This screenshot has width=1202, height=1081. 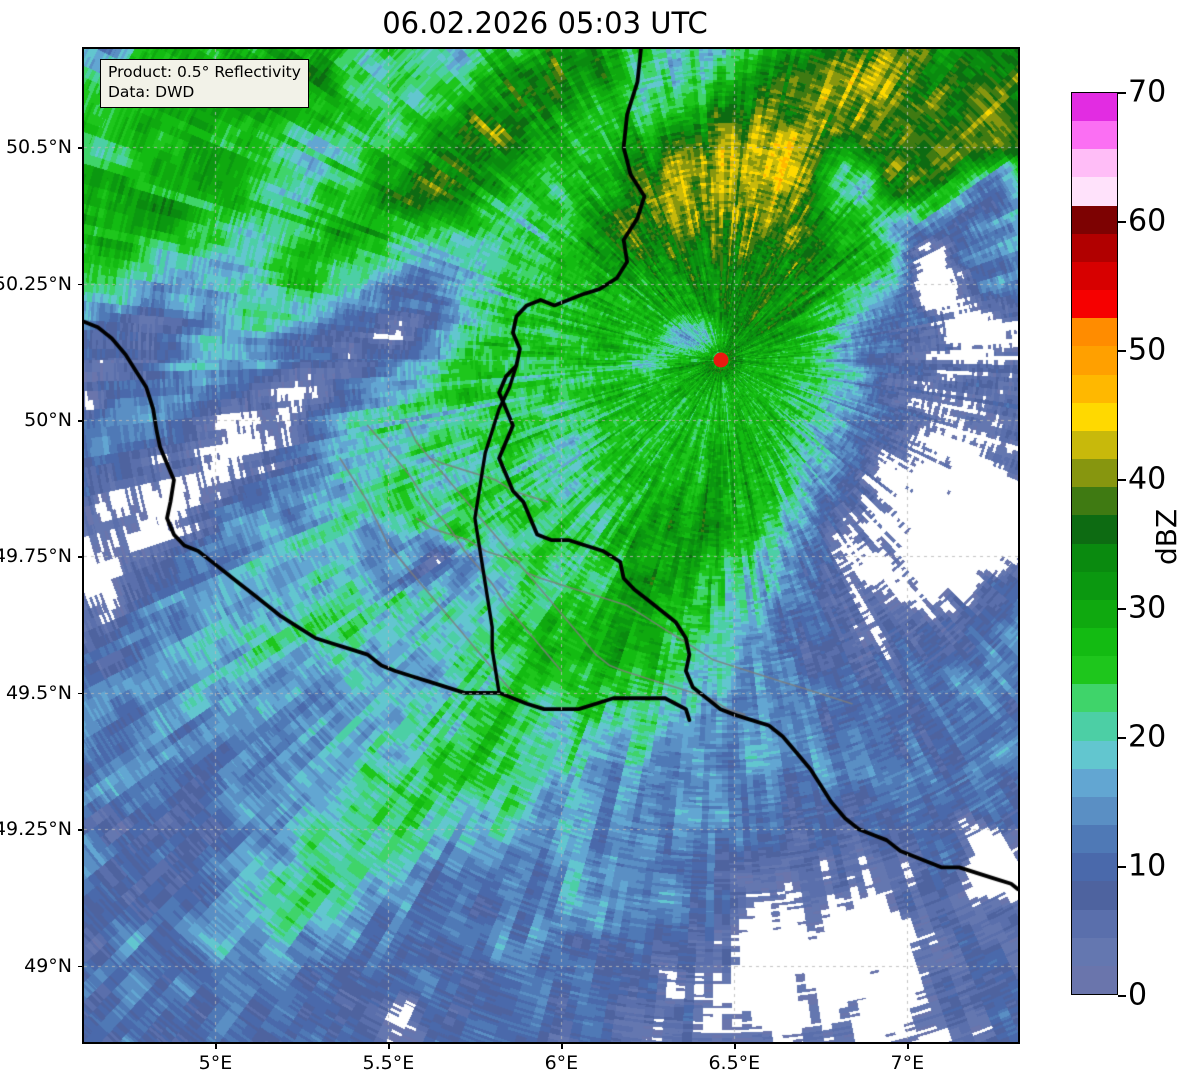 What do you see at coordinates (907, 1063) in the screenshot?
I see `x-axis-tick-label: 7°E` at bounding box center [907, 1063].